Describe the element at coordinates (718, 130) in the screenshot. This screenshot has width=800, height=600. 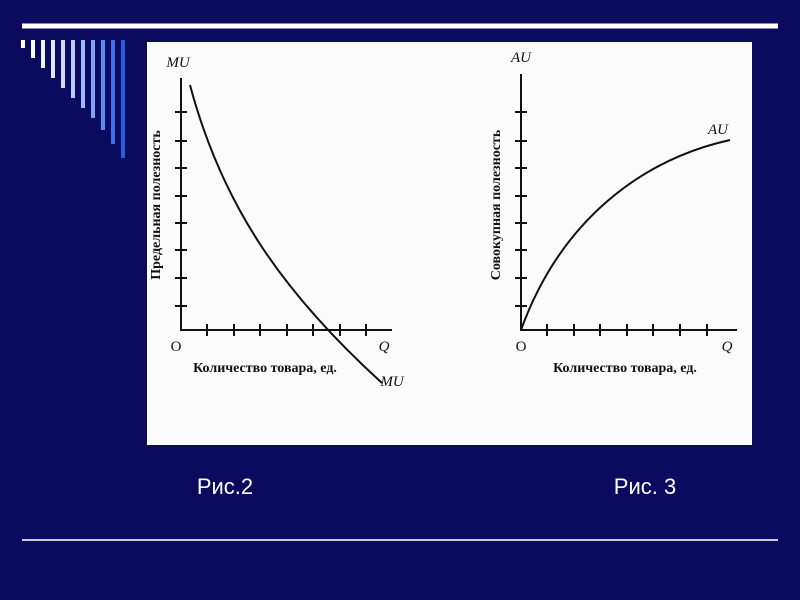
I see `curve-label: AU` at that location.